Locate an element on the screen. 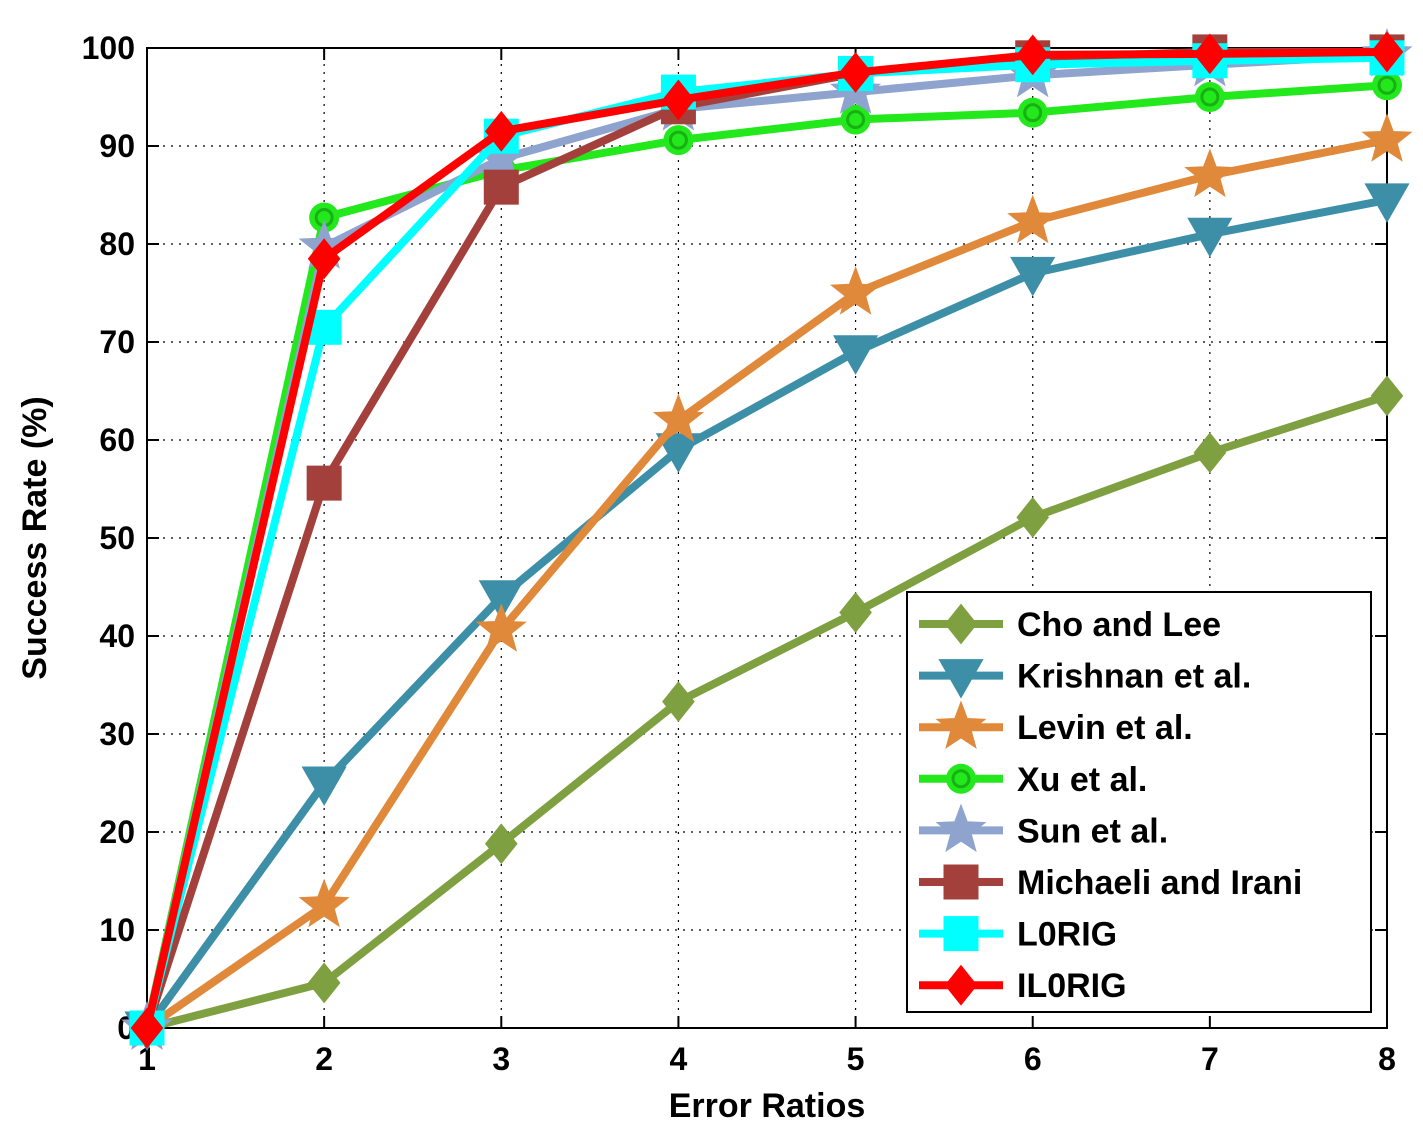 The image size is (1423, 1134). legend-marker-inner is located at coordinates (961, 779).